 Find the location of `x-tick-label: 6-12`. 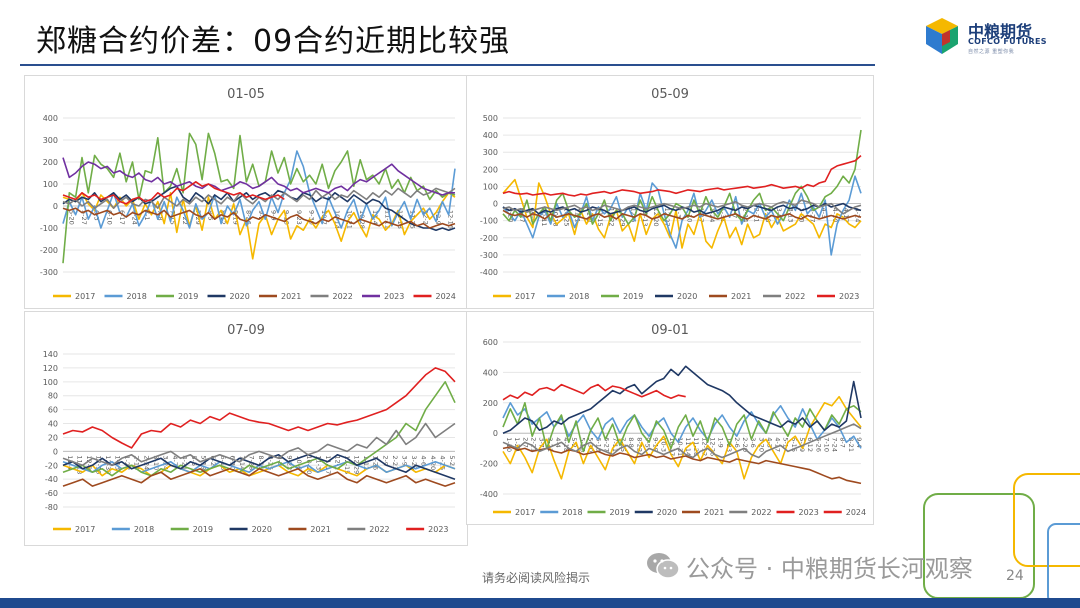

x-tick-label: 6-12 is located at coordinates (810, 444).